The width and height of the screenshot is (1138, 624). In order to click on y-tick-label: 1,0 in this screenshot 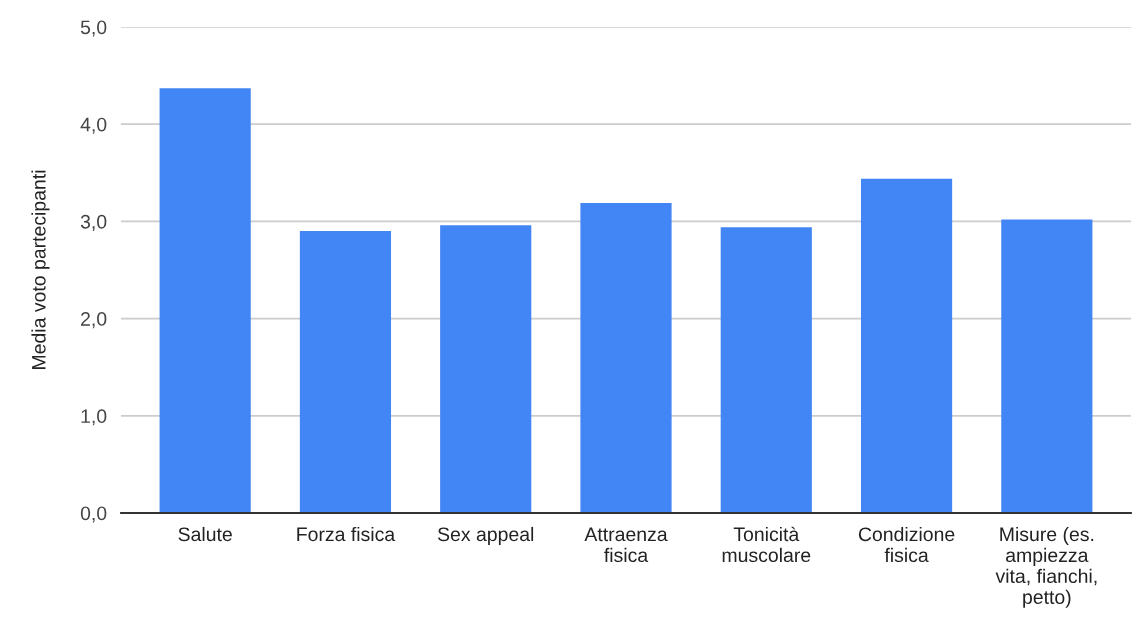, I will do `click(94, 417)`.